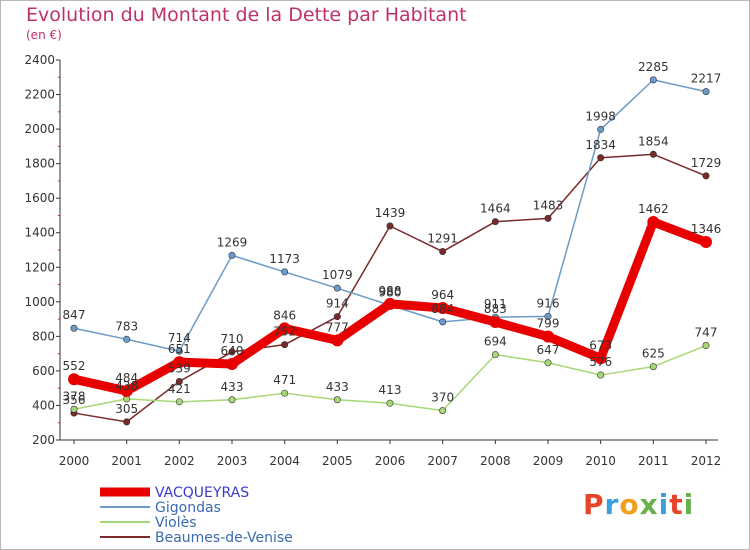 The width and height of the screenshot is (750, 550). Describe the element at coordinates (224, 538) in the screenshot. I see `legend-label: Beaumes-de-Venise` at that location.